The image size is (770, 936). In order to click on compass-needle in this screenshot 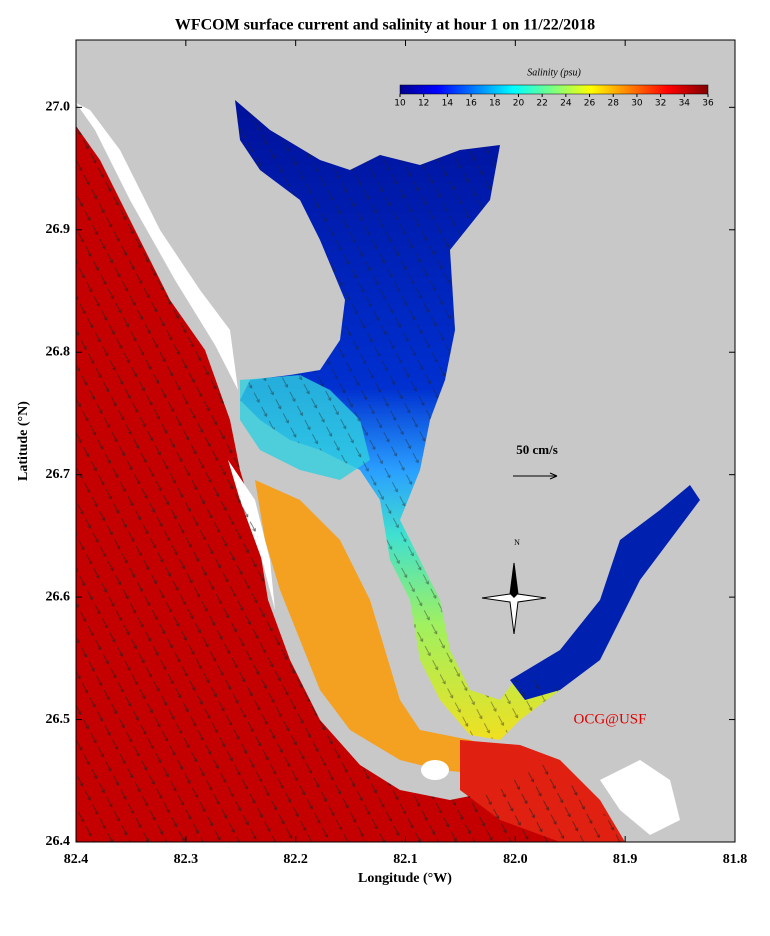, I will do `click(514, 580)`.